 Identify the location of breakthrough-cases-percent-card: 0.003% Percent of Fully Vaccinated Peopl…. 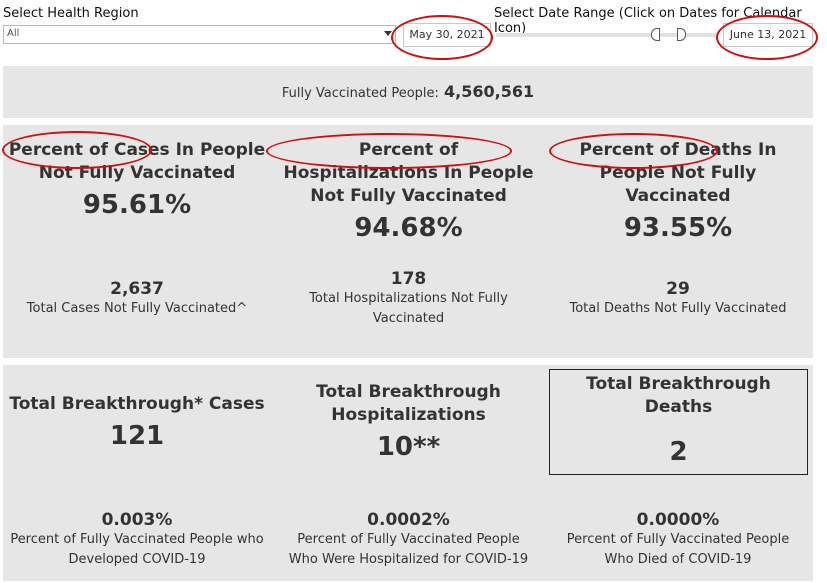
(137, 540).